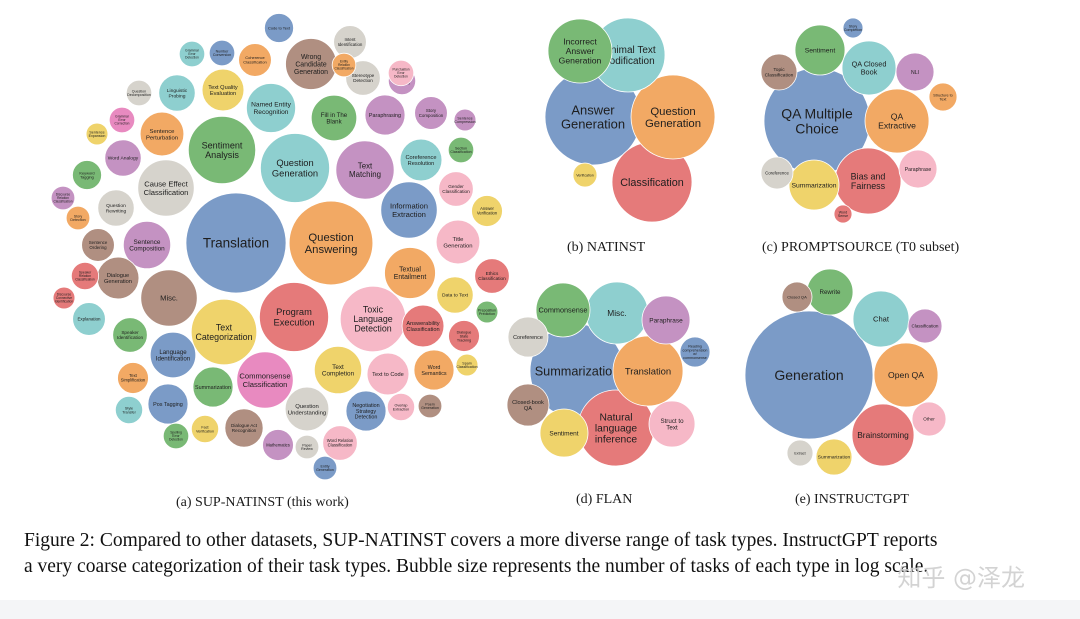  I want to click on bubble-label-bias-and-fairness: Bias and Fairness, so click(868, 181).